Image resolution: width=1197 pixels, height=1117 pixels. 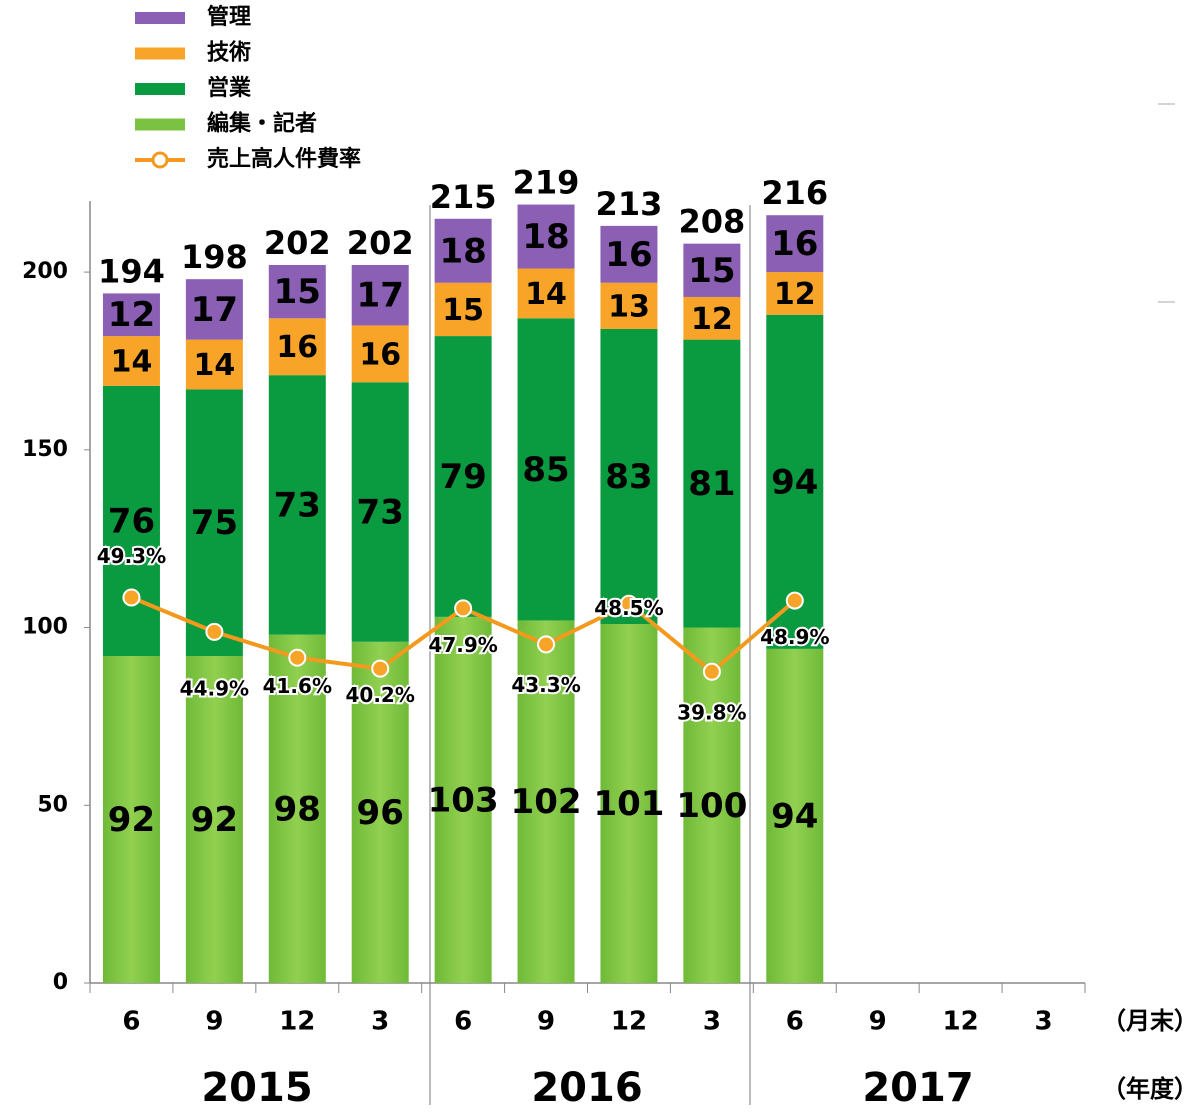 I want to click on x-unit-label: （月末）, so click(x=1149, y=1021).